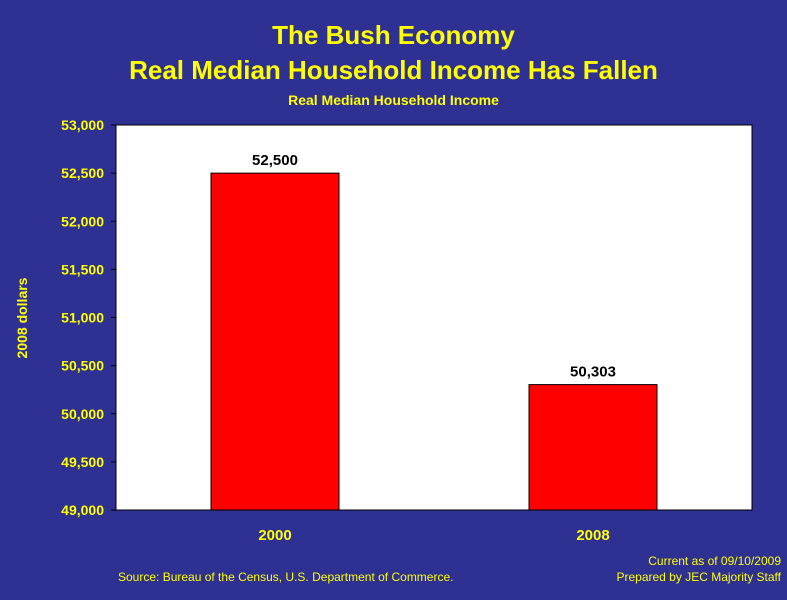 Image resolution: width=787 pixels, height=600 pixels. What do you see at coordinates (82, 318) in the screenshot?
I see `y-tick-label: 51,000` at bounding box center [82, 318].